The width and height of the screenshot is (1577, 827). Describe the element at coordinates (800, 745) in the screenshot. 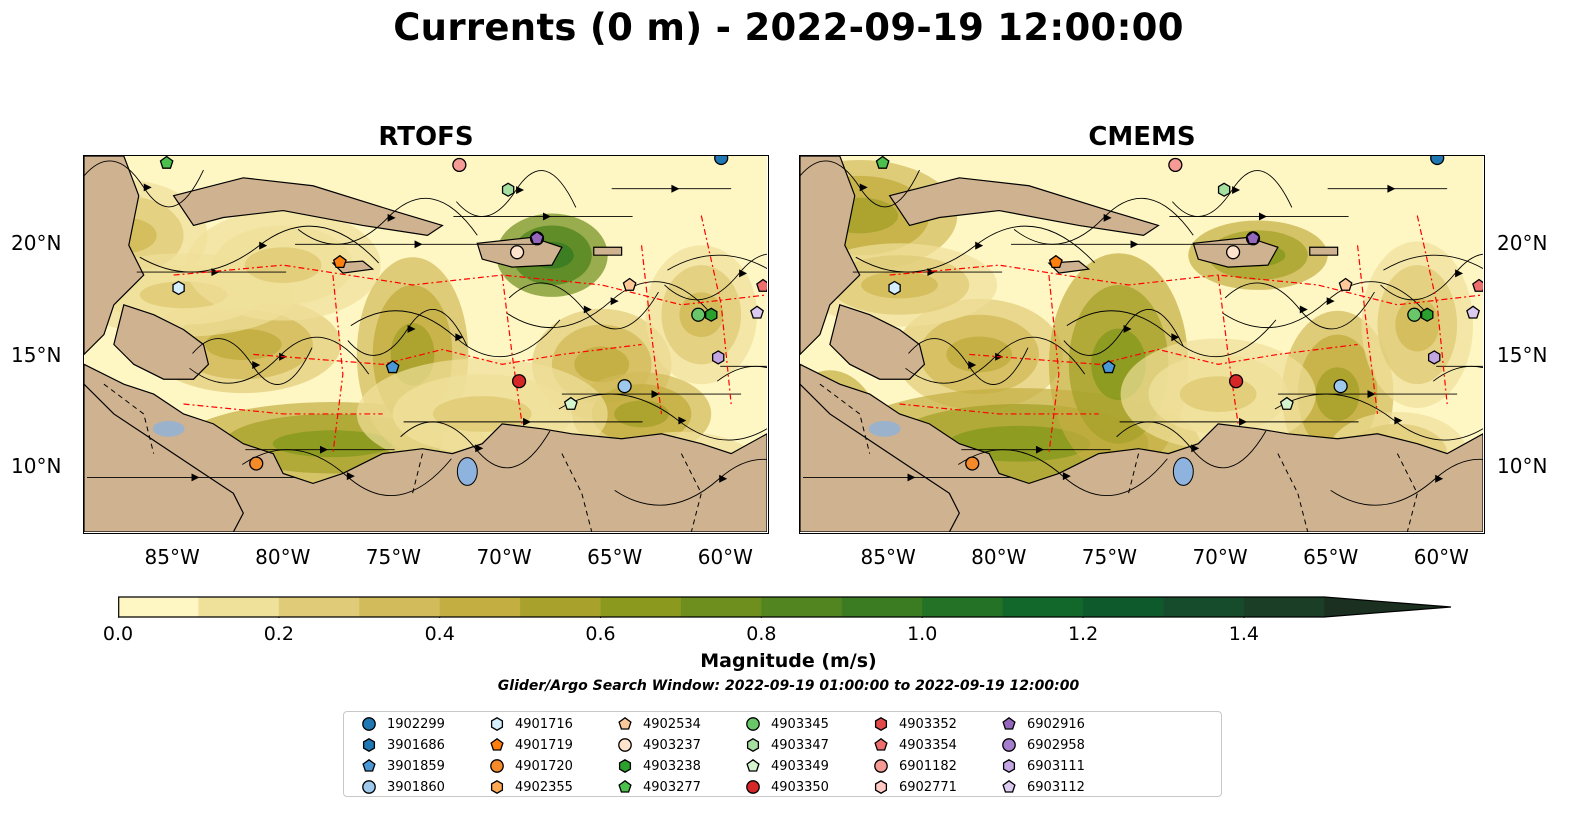

I see `legend-label: 4903347` at that location.